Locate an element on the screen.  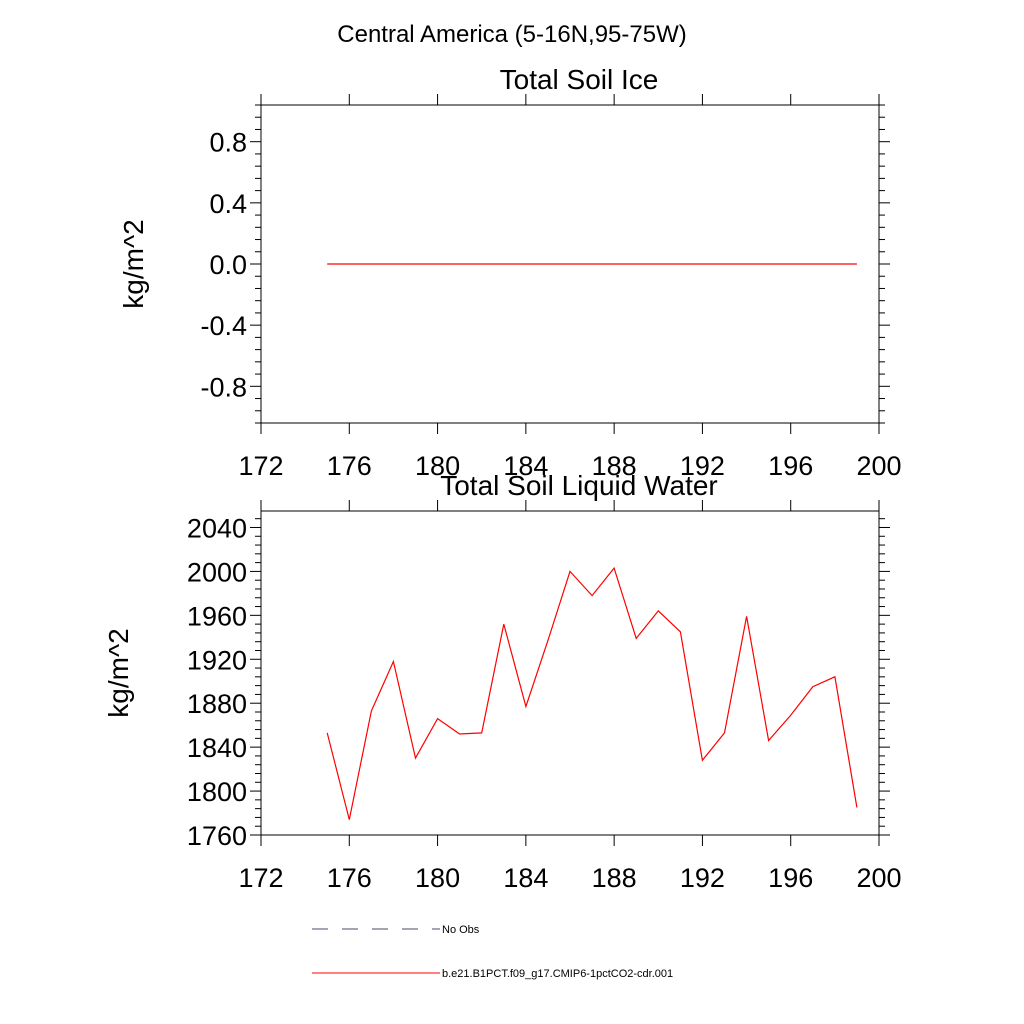
panel-title: Total Soil Ice is located at coordinates (579, 79).